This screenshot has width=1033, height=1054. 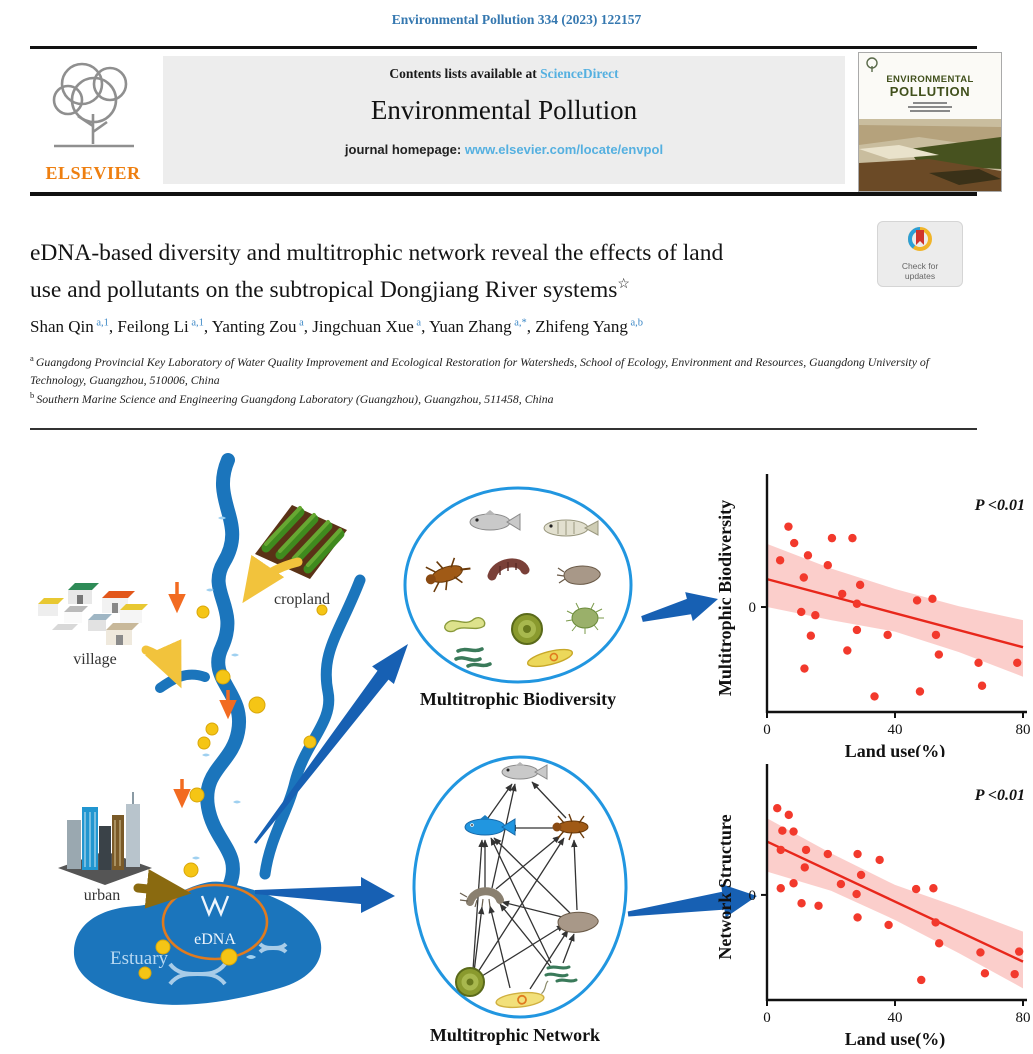 I want to click on dna-helix-icon, so click(x=228, y=964).